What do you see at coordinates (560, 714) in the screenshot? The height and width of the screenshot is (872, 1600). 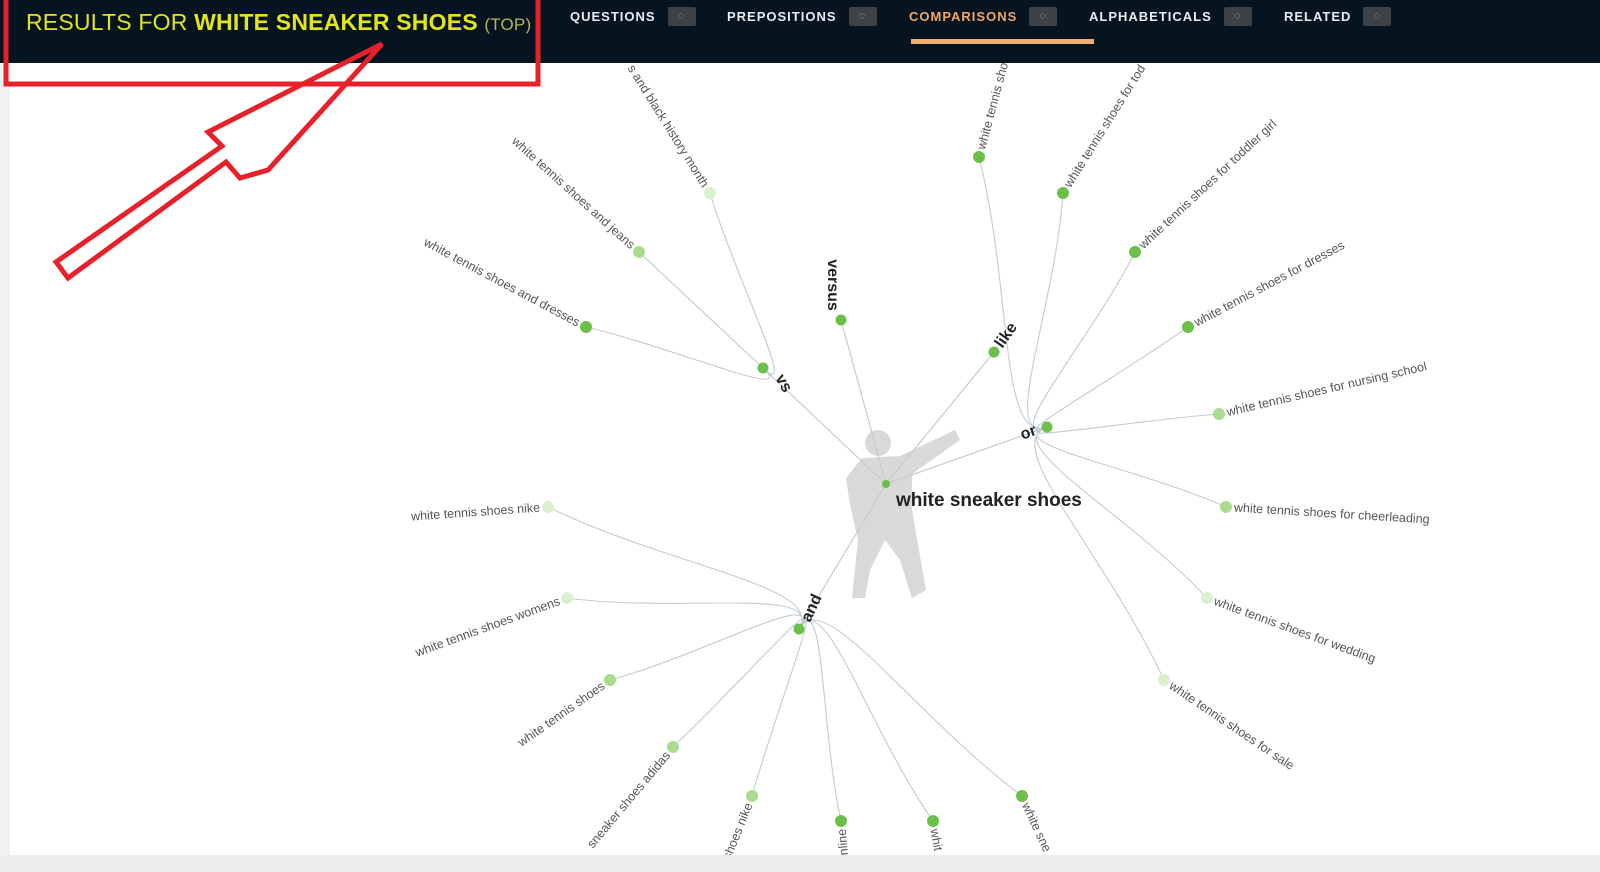 I see `leaf-label: white tennis shoes` at bounding box center [560, 714].